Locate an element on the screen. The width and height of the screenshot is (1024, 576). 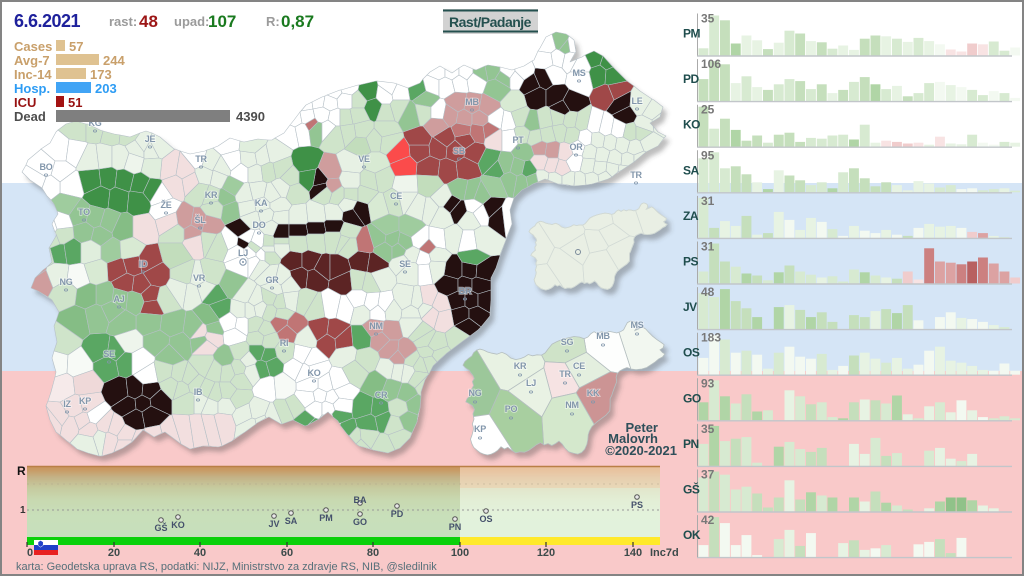
svg-text: 57 is located at coordinates (76, 46).